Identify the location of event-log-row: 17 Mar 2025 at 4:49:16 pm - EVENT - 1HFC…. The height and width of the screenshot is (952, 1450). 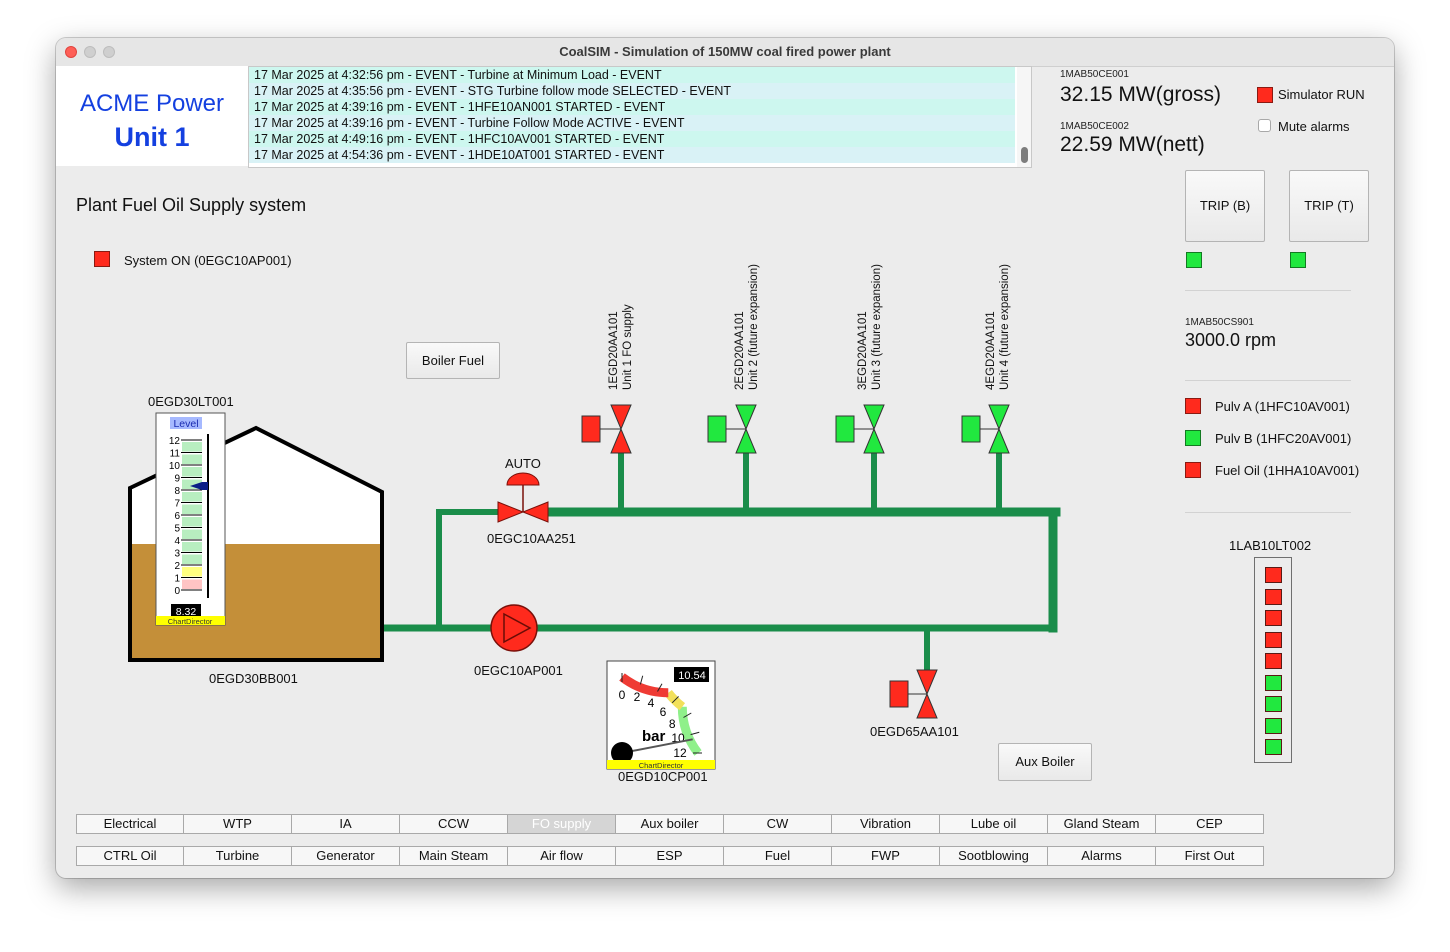
(632, 139).